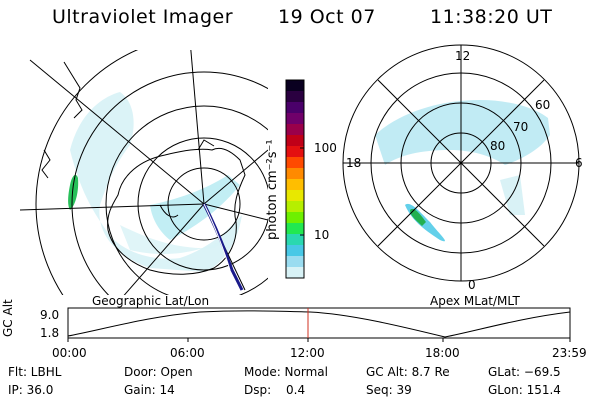 The height and width of the screenshot is (400, 600). I want to click on gc-alt-status: GC Alt: 8.7 Re, so click(408, 372).